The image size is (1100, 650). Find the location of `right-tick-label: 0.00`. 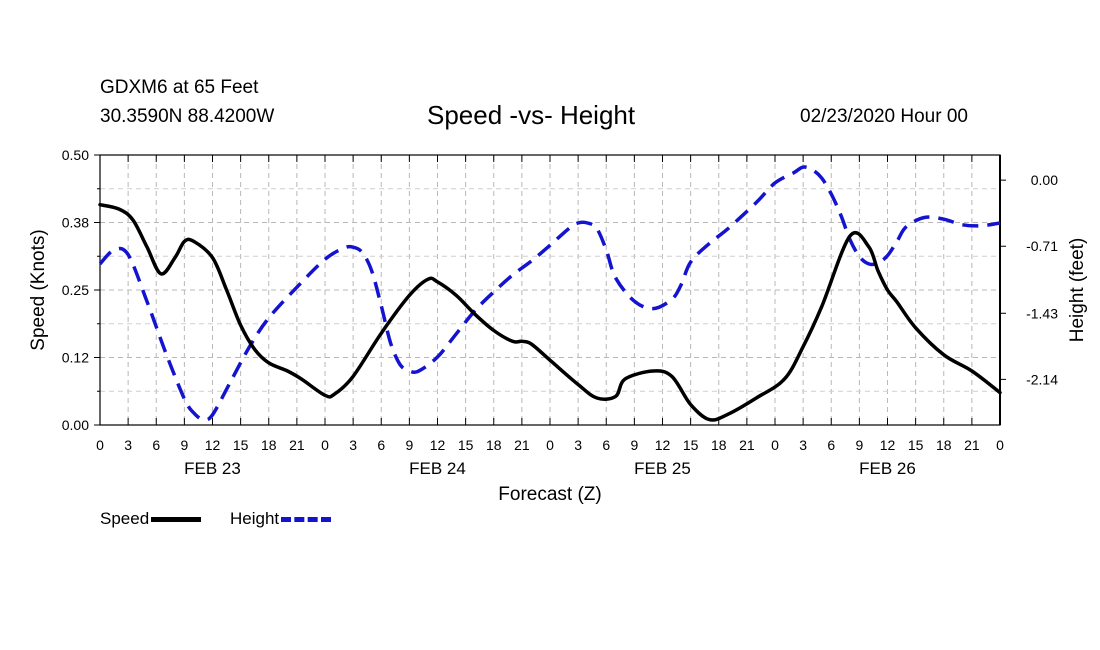

right-tick-label: 0.00 is located at coordinates (1044, 180).